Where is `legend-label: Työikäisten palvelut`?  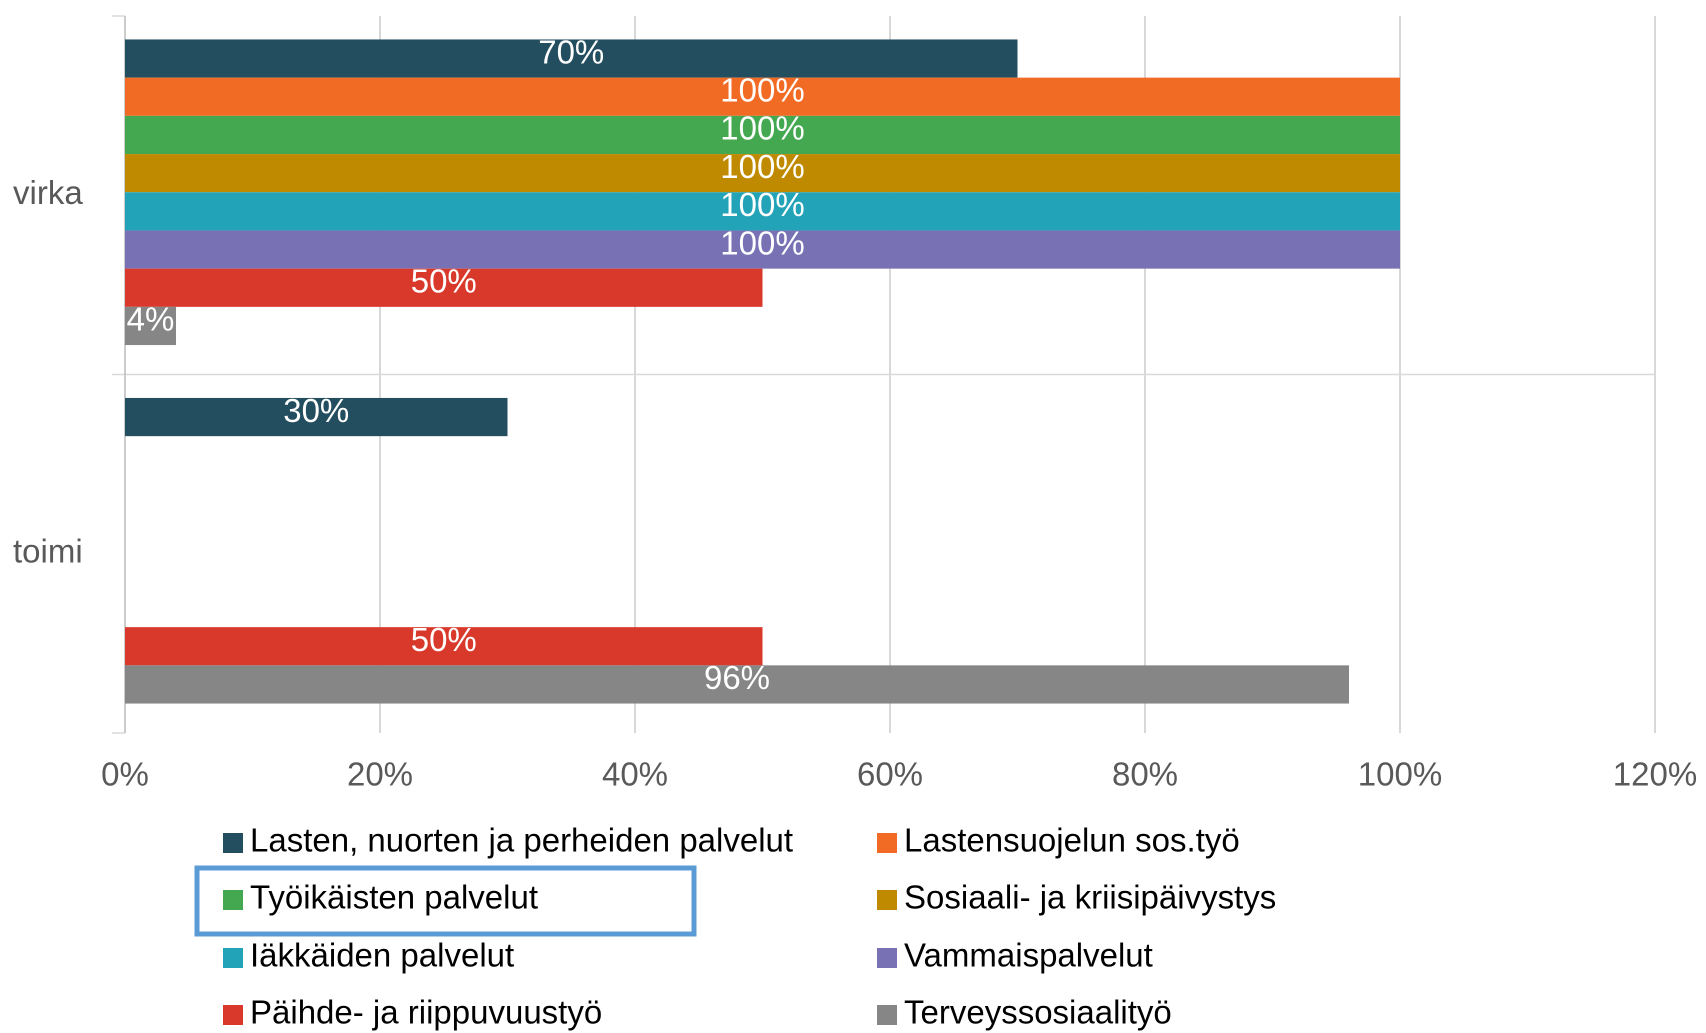 legend-label: Työikäisten palvelut is located at coordinates (394, 897).